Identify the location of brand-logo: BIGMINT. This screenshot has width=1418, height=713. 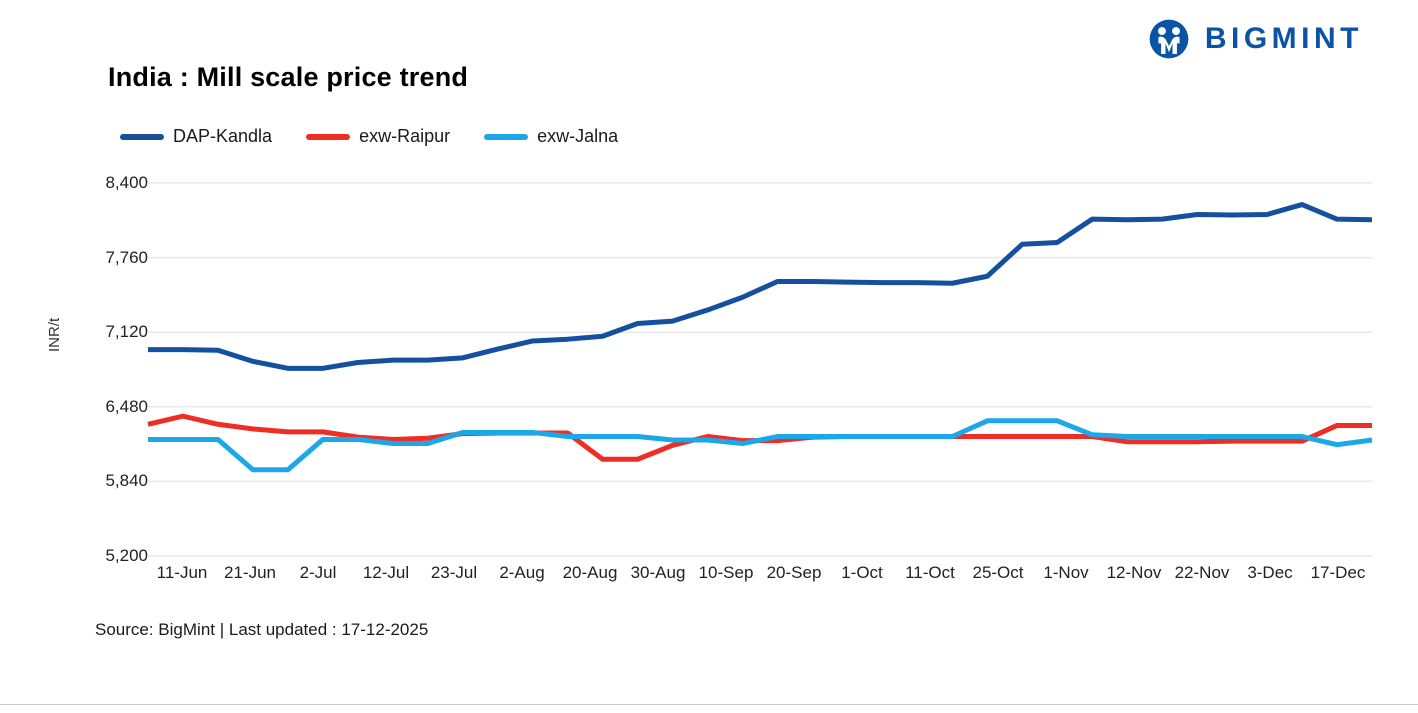
(1255, 39).